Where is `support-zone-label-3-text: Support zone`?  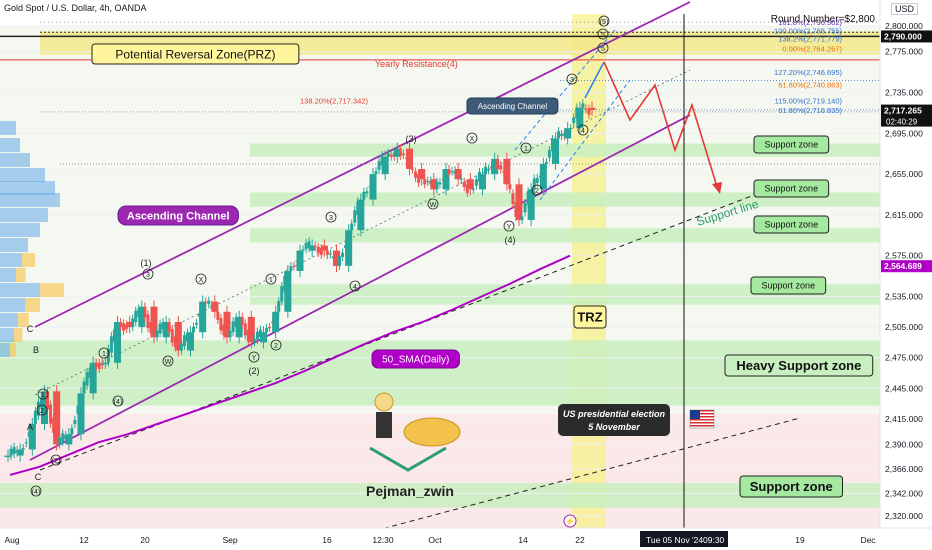 support-zone-label-3-text: Support zone is located at coordinates (789, 286).